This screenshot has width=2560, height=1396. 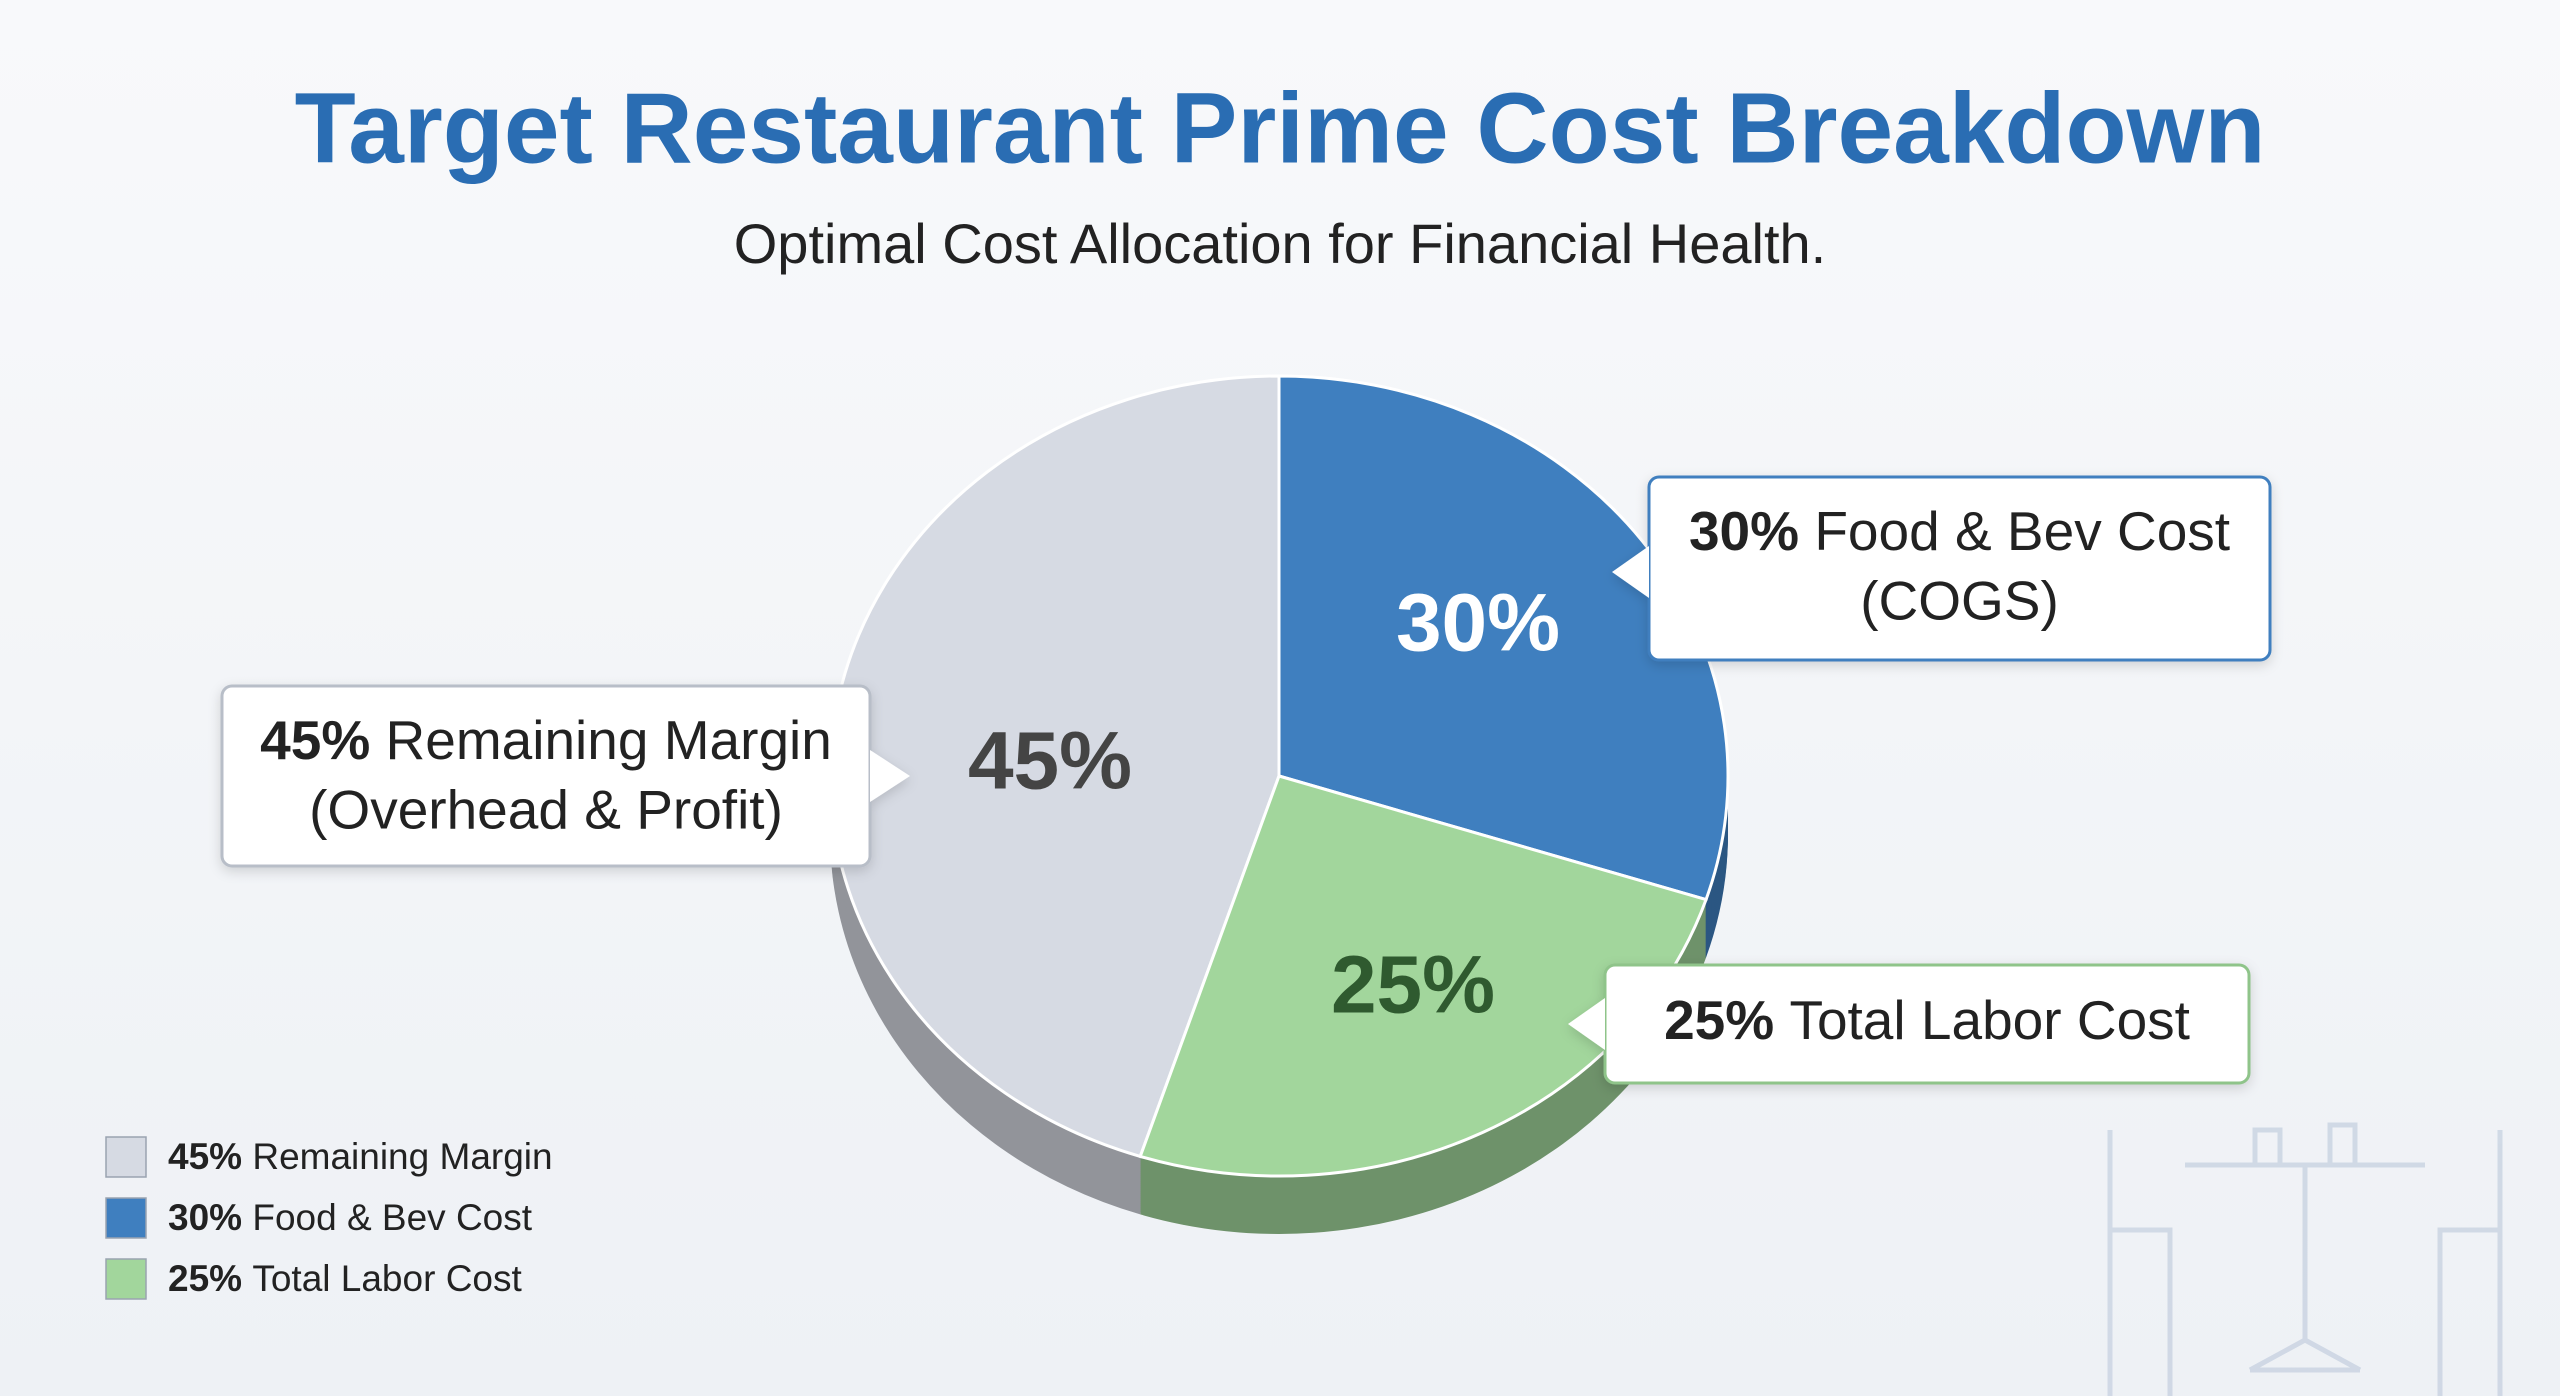 What do you see at coordinates (2022, 531) in the screenshot?
I see `callout-name: Food & Bev Cost` at bounding box center [2022, 531].